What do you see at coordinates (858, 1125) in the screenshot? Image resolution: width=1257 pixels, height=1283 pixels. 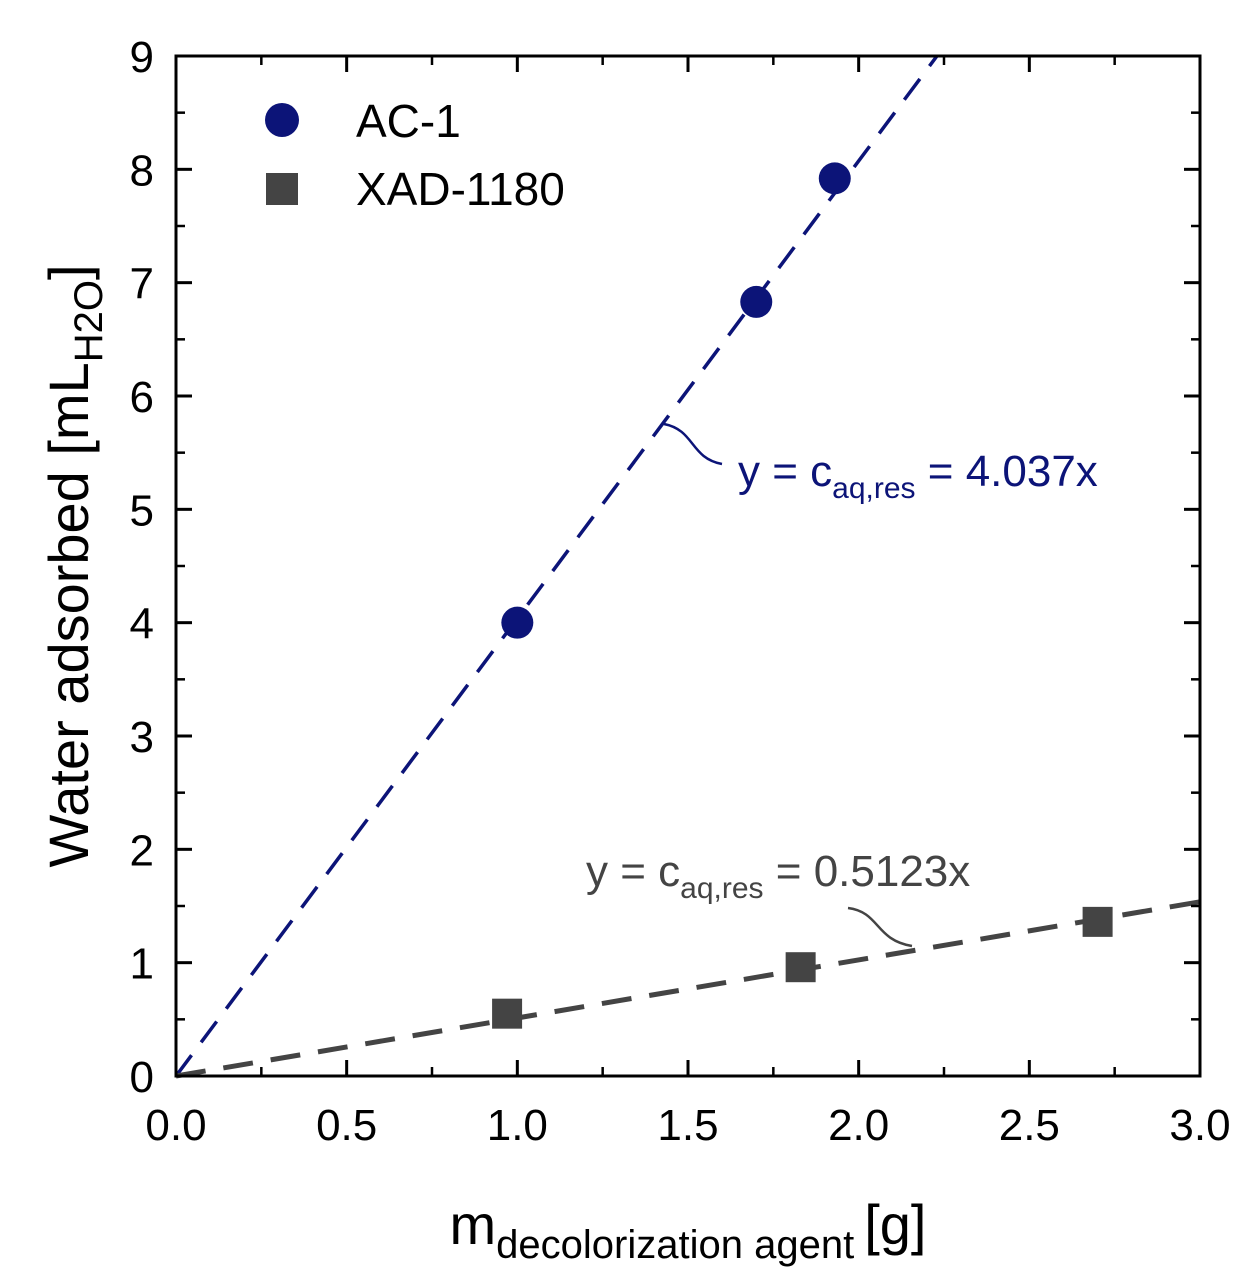 I see `x-tick-label: 2.0` at bounding box center [858, 1125].